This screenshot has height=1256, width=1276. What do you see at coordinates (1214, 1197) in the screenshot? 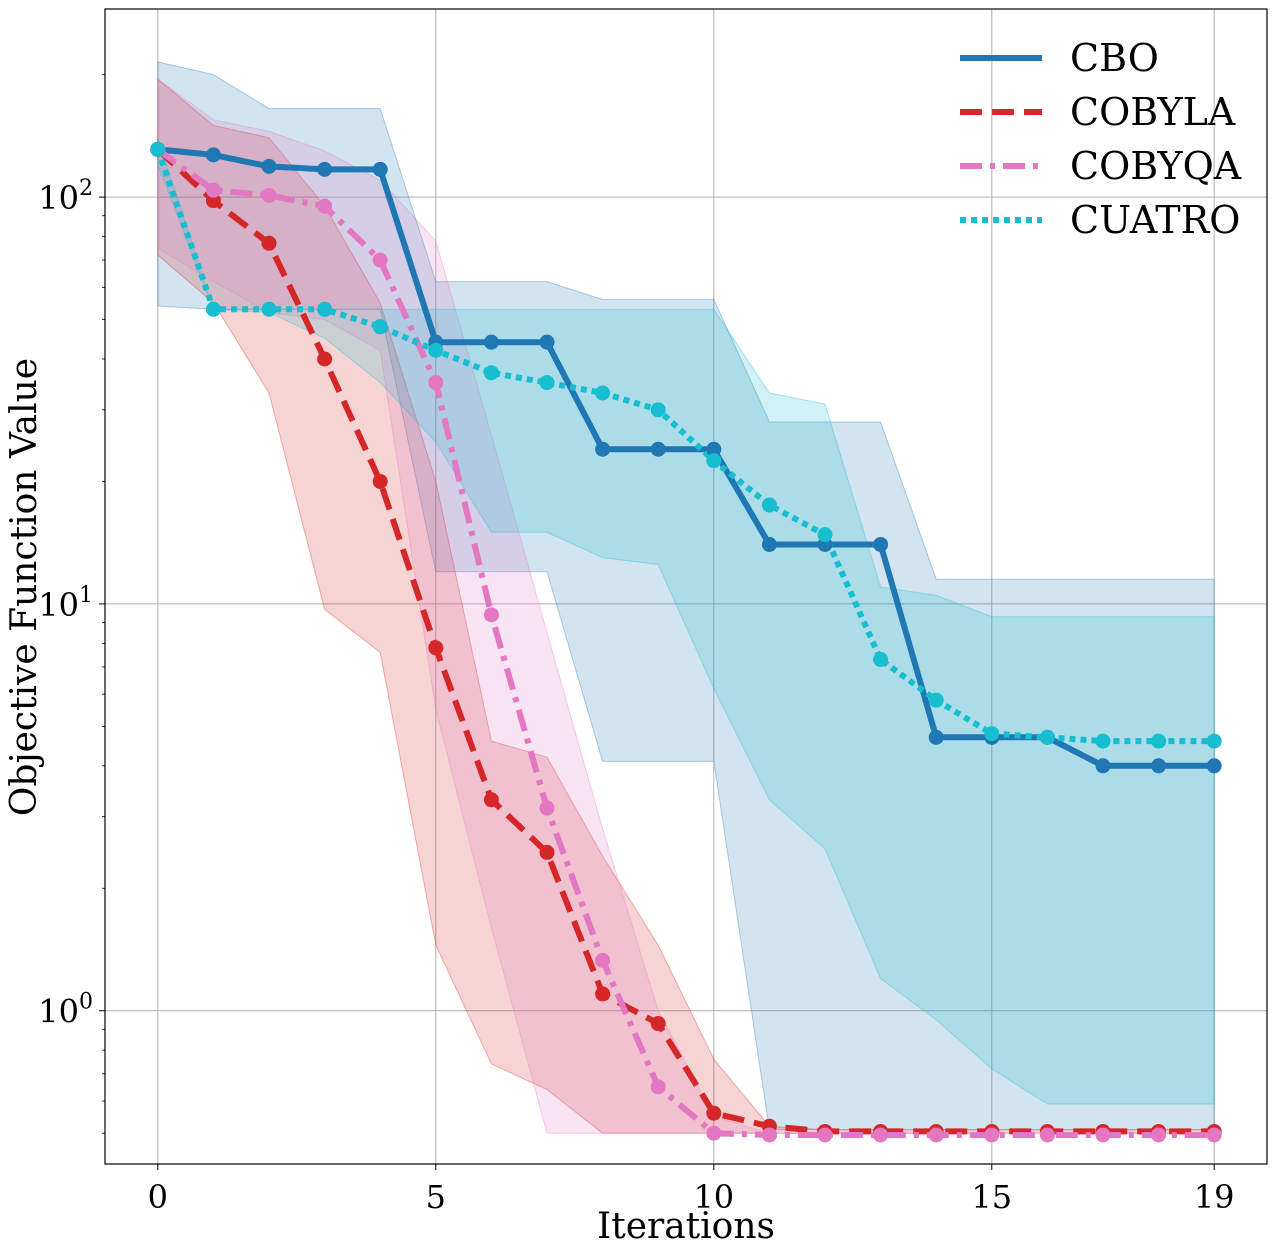
I see `x-tick-label: 19` at bounding box center [1214, 1197].